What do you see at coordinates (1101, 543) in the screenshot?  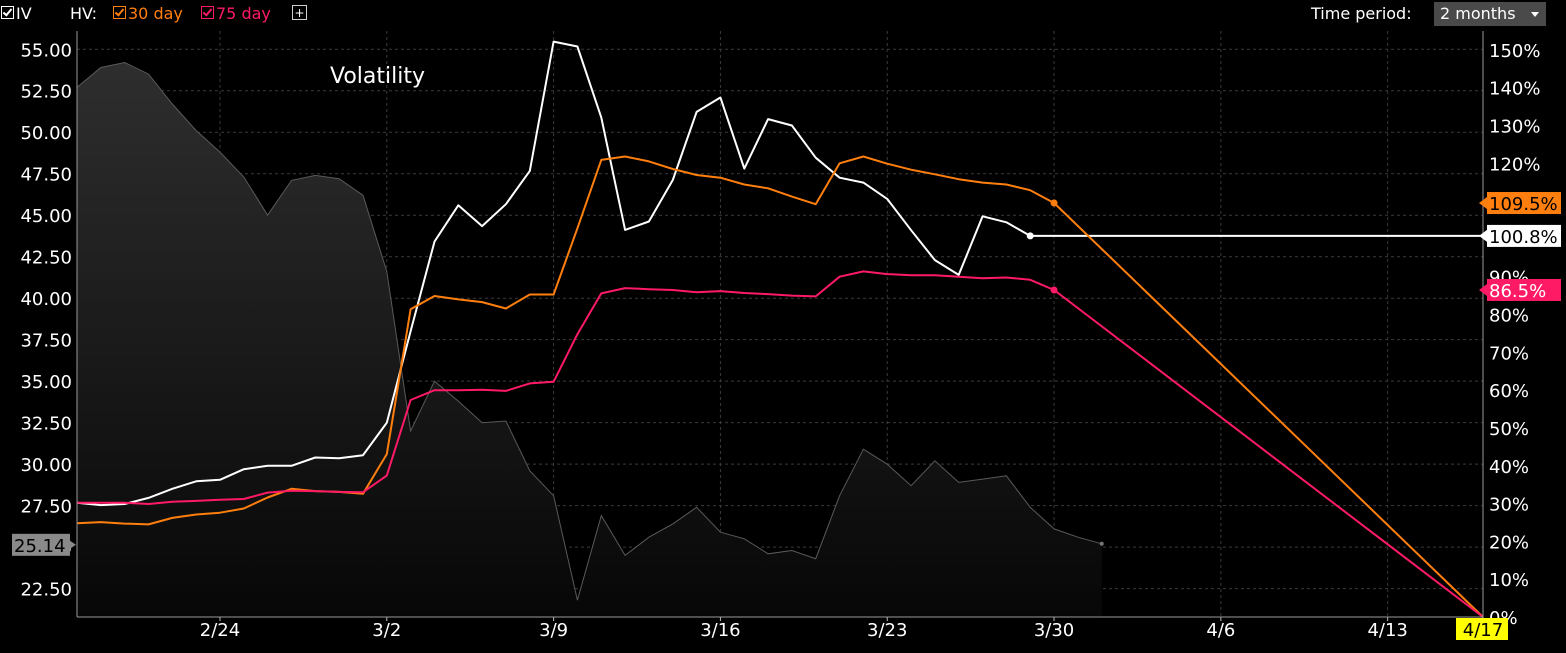 I see `price-last-point` at bounding box center [1101, 543].